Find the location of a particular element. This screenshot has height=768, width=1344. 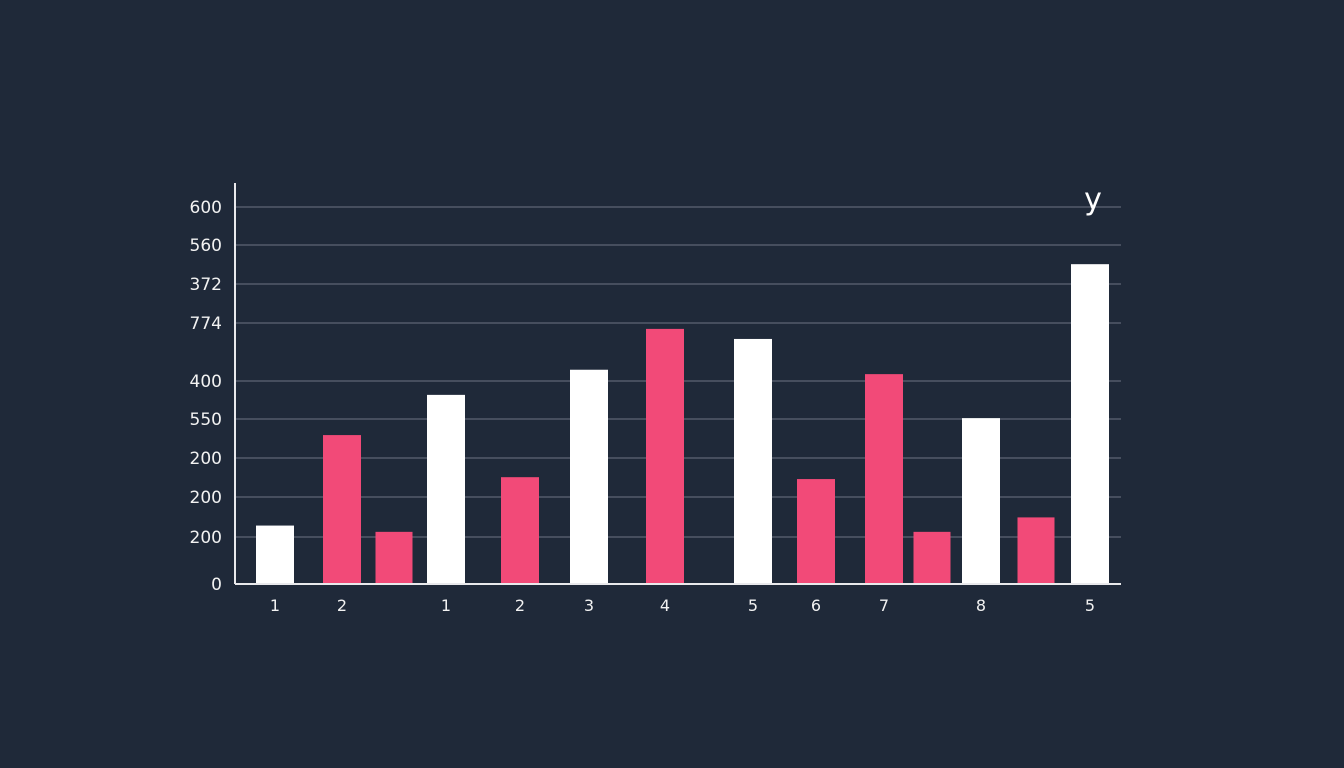

x-tick-labels: 1 2 1 2 3 4 5 6 7 8 5 is located at coordinates (682, 605).